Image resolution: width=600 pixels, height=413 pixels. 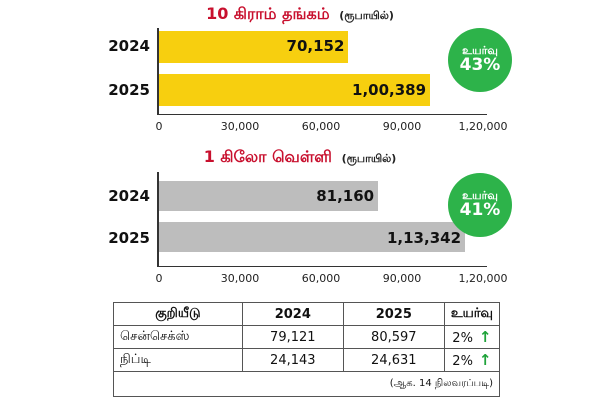 What do you see at coordinates (158, 219) in the screenshot?
I see `silver-y-axis` at bounding box center [158, 219].